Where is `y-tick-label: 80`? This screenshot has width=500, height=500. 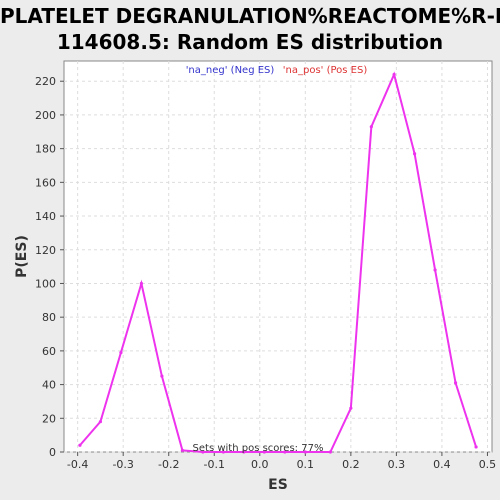
y-tick-label: 80 is located at coordinates (49, 317).